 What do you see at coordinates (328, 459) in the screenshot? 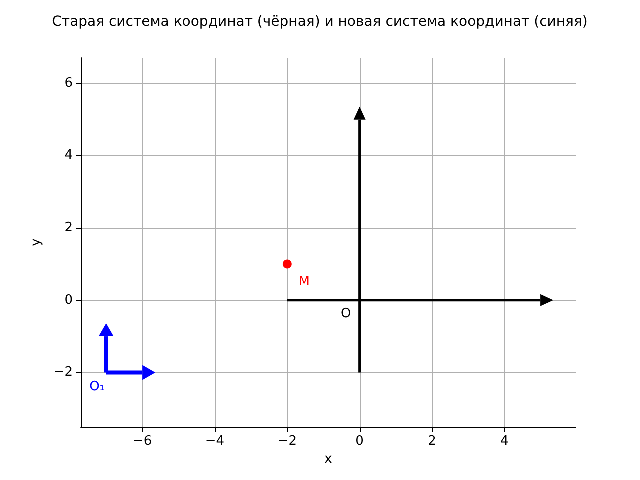
I see `x-axis-title: x` at bounding box center [328, 459].